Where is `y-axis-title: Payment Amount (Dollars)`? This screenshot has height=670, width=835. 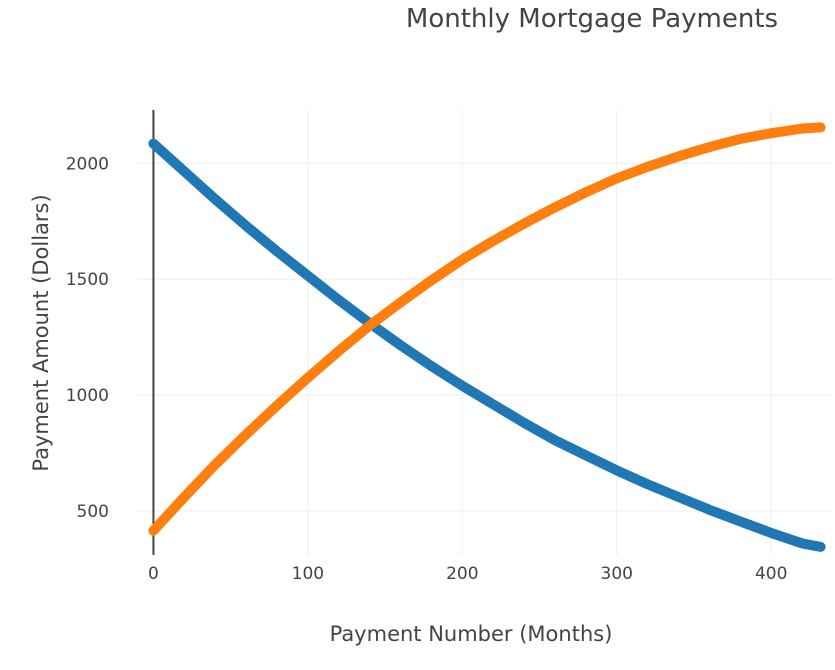
y-axis-title: Payment Amount (Dollars) is located at coordinates (41, 332).